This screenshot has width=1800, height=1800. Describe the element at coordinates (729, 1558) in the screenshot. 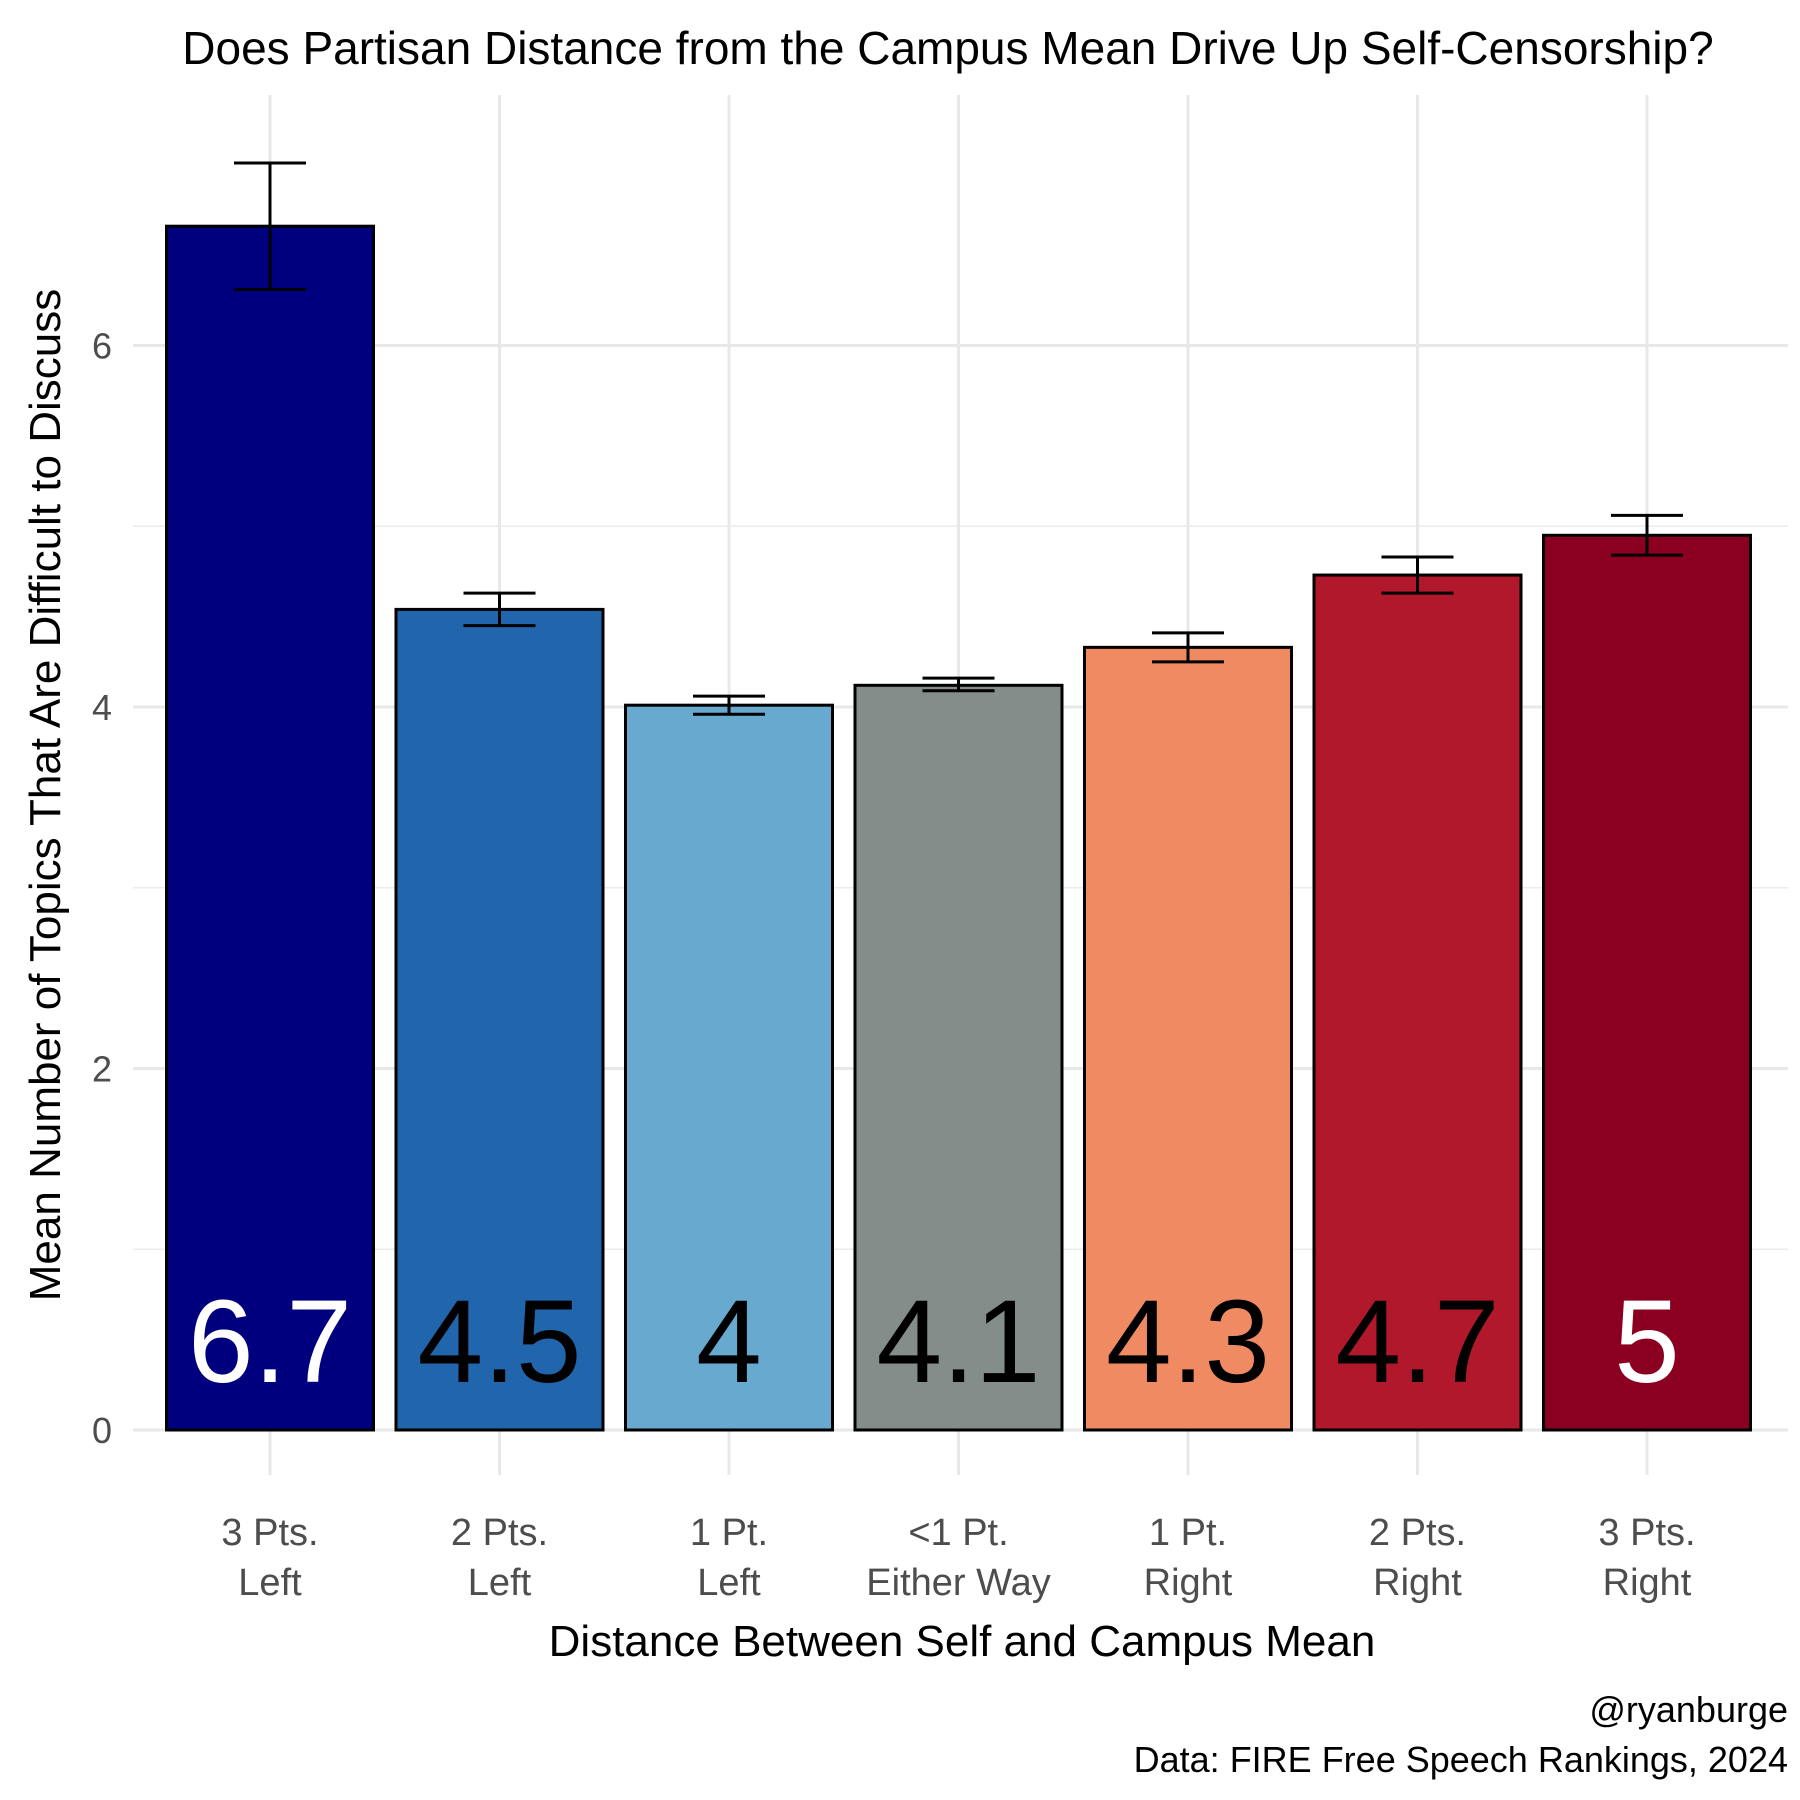

I see `x-tick-label: 1 Pt. Left` at that location.